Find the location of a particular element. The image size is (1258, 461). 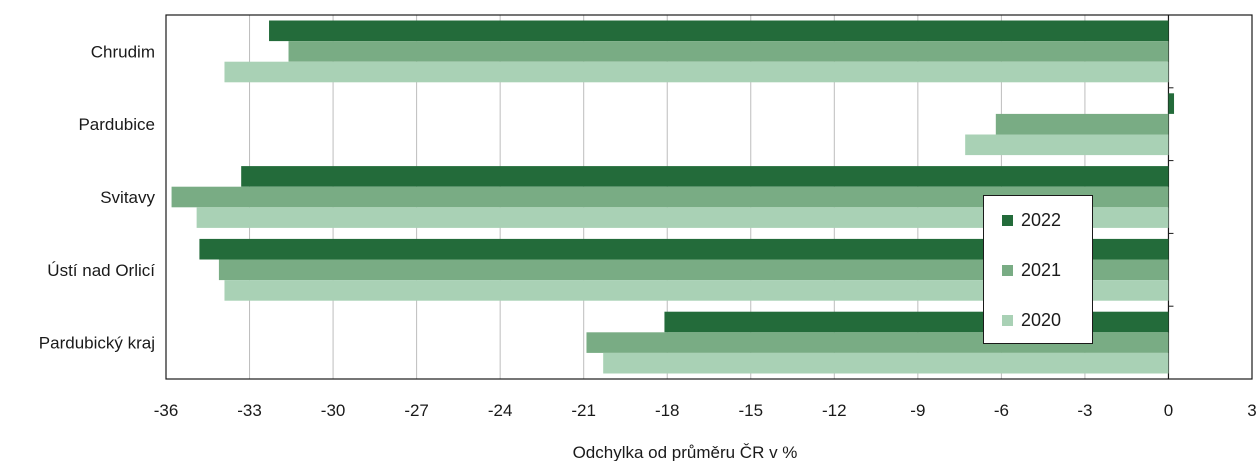

category-ticks is located at coordinates (1171, 197).